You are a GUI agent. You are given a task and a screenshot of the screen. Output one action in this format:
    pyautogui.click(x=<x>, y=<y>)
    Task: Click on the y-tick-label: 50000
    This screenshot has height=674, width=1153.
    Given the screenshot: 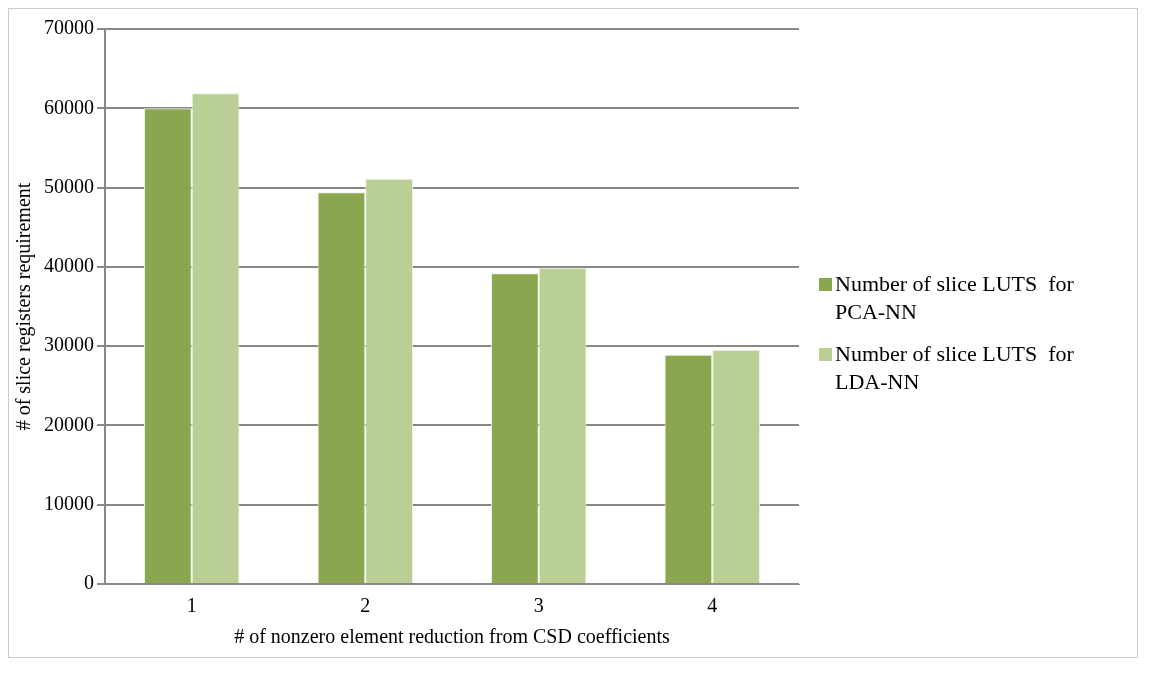 What is the action you would take?
    pyautogui.click(x=69, y=185)
    